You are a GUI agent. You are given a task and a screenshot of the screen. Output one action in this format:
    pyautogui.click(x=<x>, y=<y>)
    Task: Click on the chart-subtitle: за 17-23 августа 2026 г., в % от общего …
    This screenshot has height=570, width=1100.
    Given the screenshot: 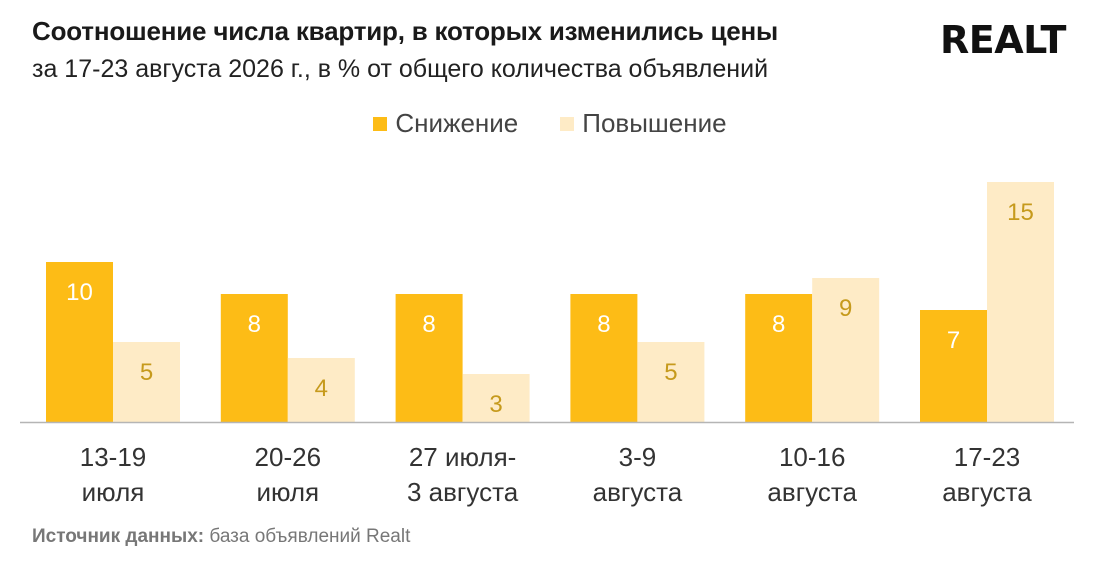 What is the action you would take?
    pyautogui.click(x=400, y=69)
    